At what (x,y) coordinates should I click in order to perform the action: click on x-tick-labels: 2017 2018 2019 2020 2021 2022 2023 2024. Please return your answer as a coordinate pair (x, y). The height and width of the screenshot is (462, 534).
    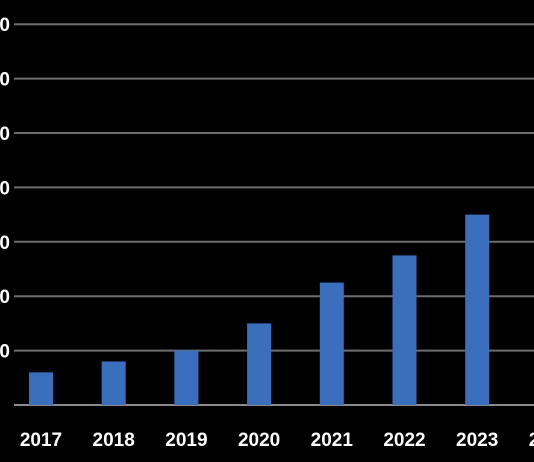
    Looking at the image, I should click on (277, 440).